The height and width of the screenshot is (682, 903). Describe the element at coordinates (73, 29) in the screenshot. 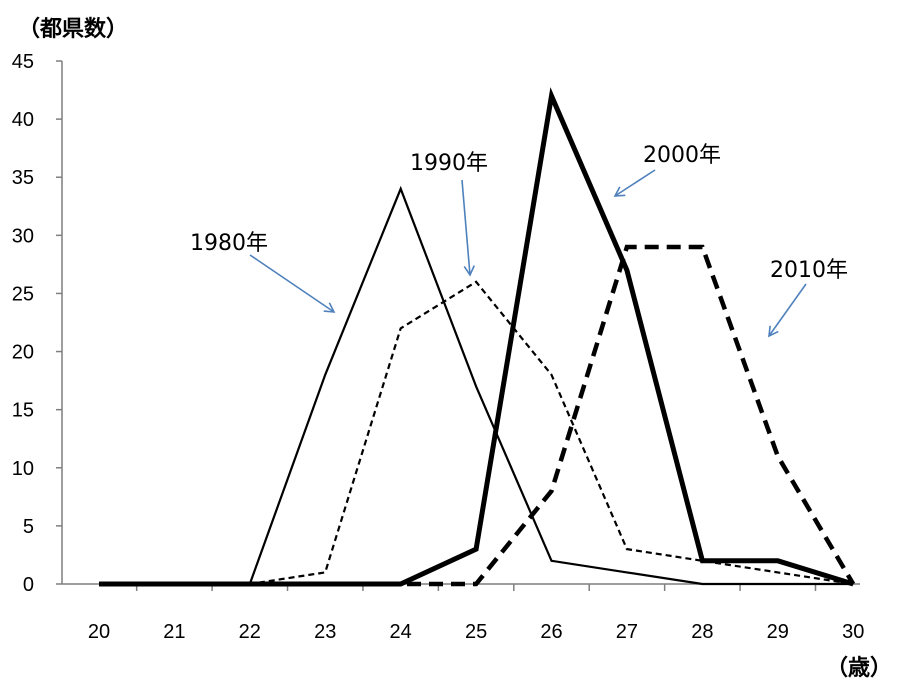

I see `y-axis-label: （都県数）` at that location.